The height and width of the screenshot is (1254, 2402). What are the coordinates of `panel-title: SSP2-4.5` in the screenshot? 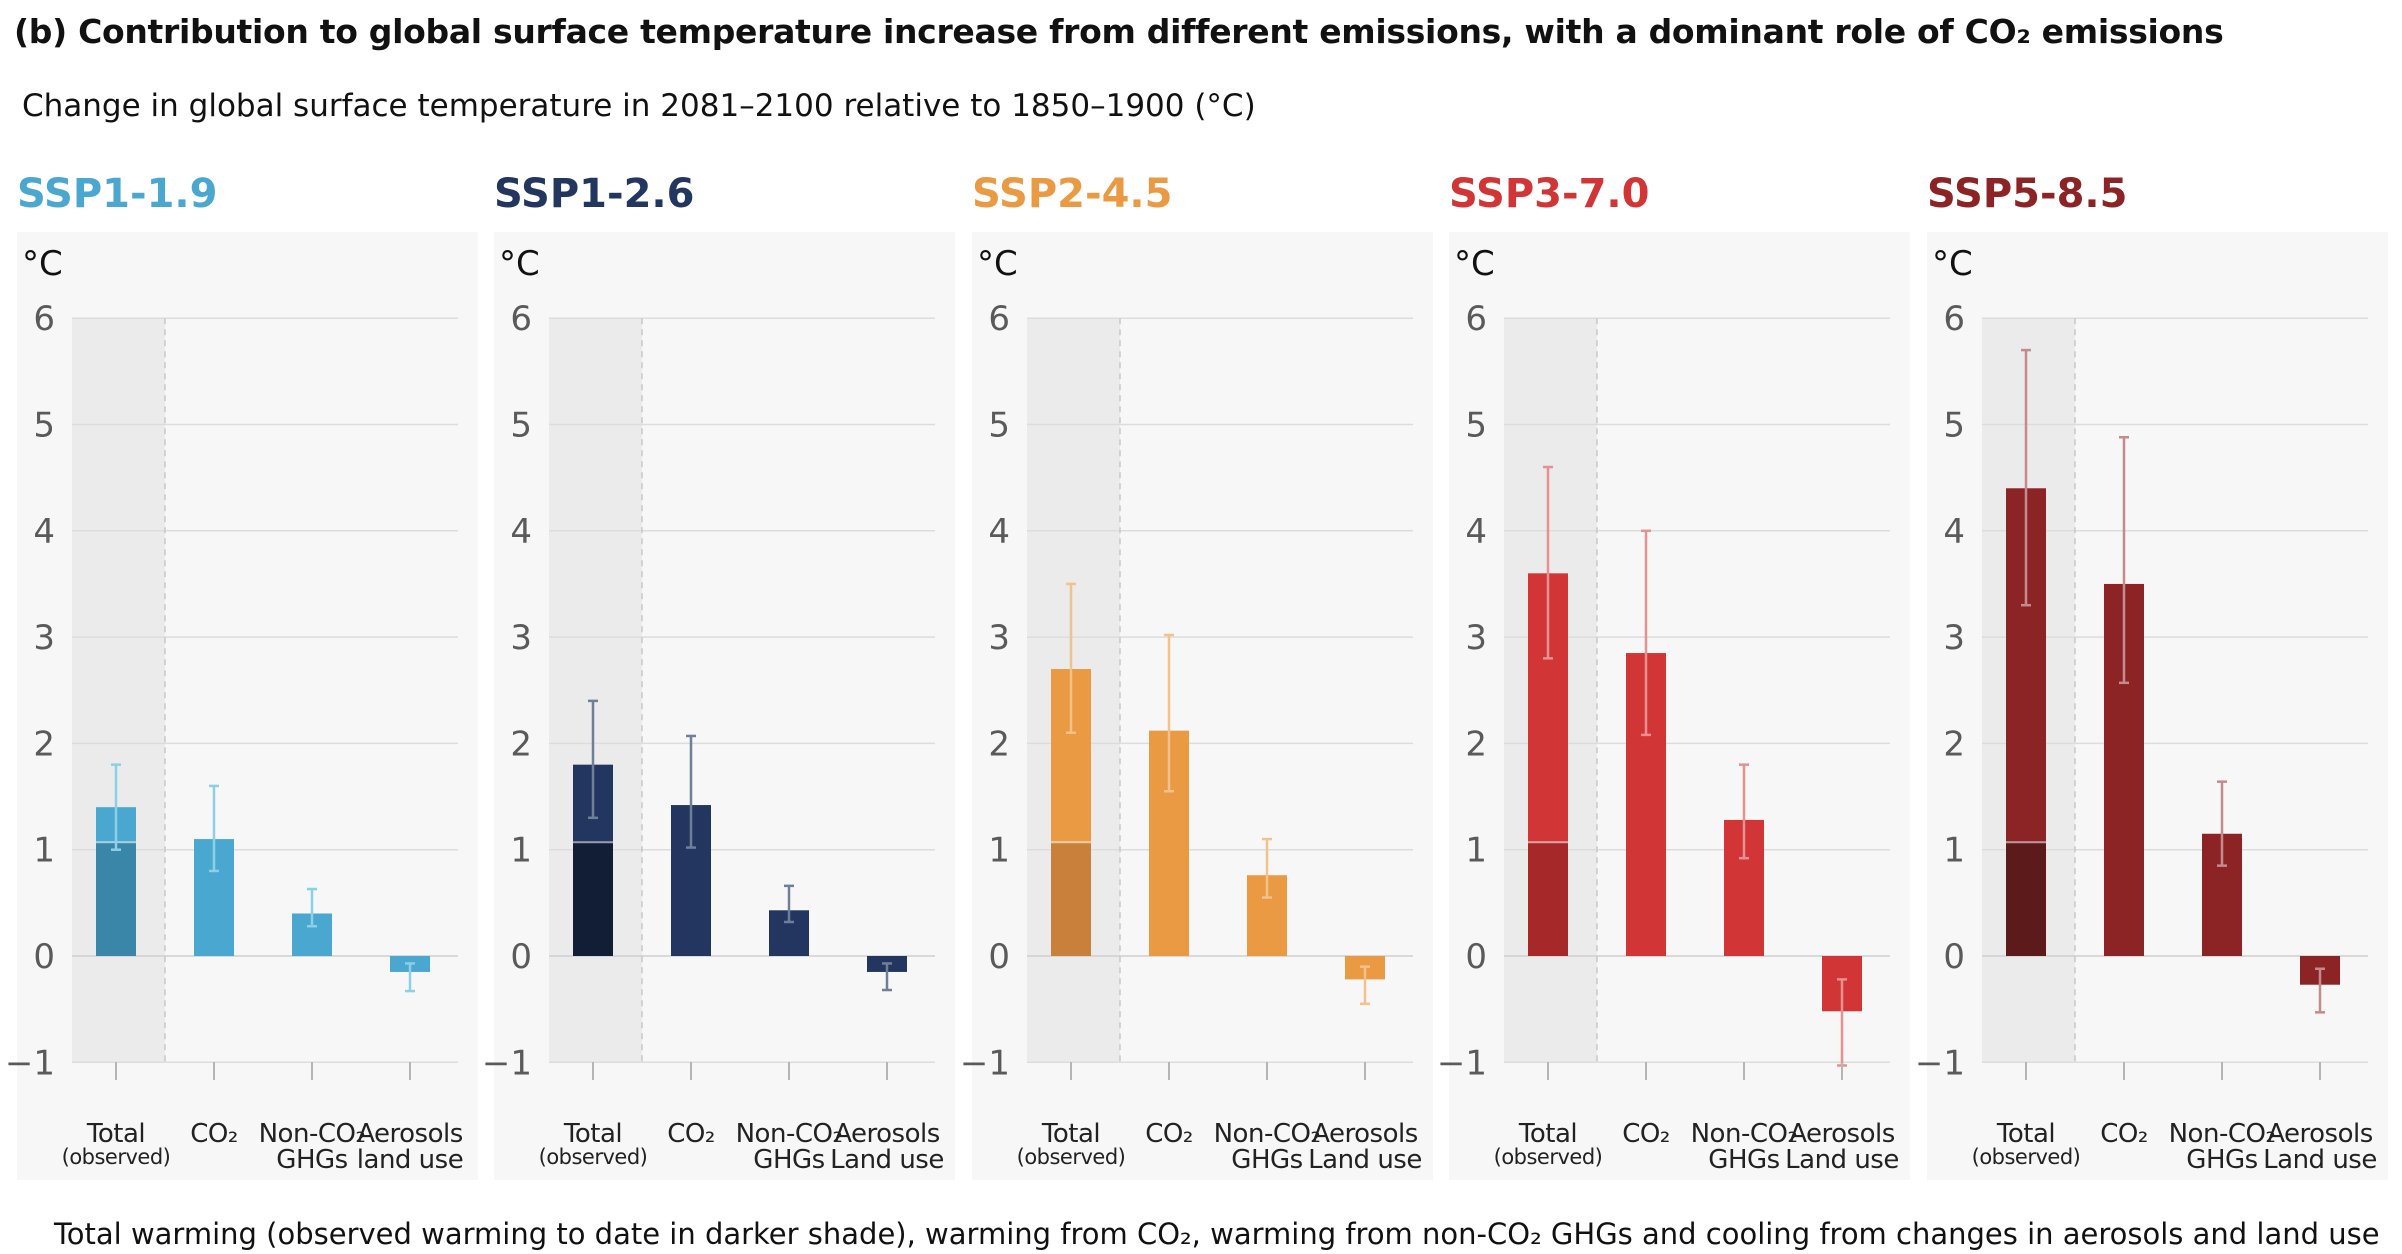 It's located at (1072, 194).